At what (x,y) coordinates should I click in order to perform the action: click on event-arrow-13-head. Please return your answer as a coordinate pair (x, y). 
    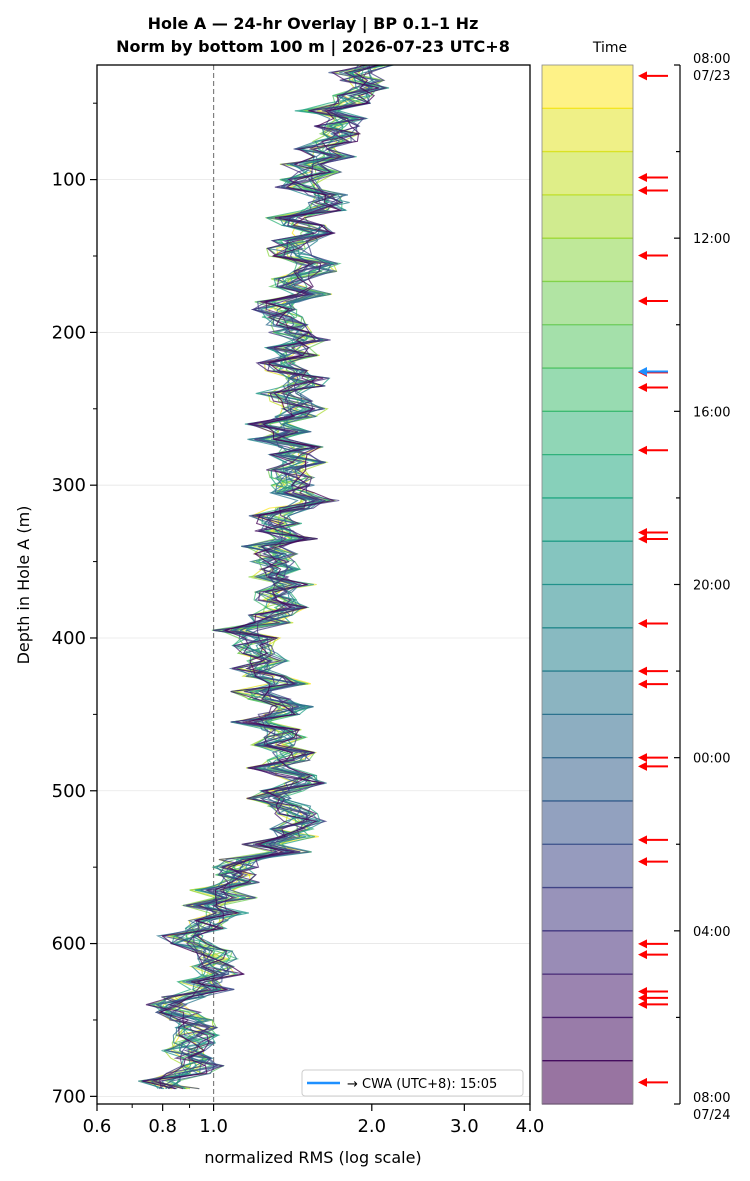
    Looking at the image, I should click on (642, 684).